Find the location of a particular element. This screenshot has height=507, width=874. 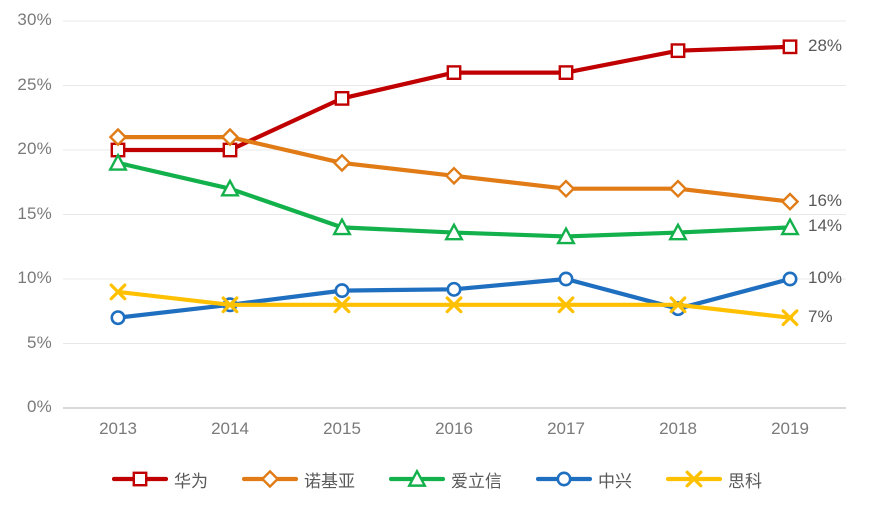

series-end-label: 14% is located at coordinates (825, 226).